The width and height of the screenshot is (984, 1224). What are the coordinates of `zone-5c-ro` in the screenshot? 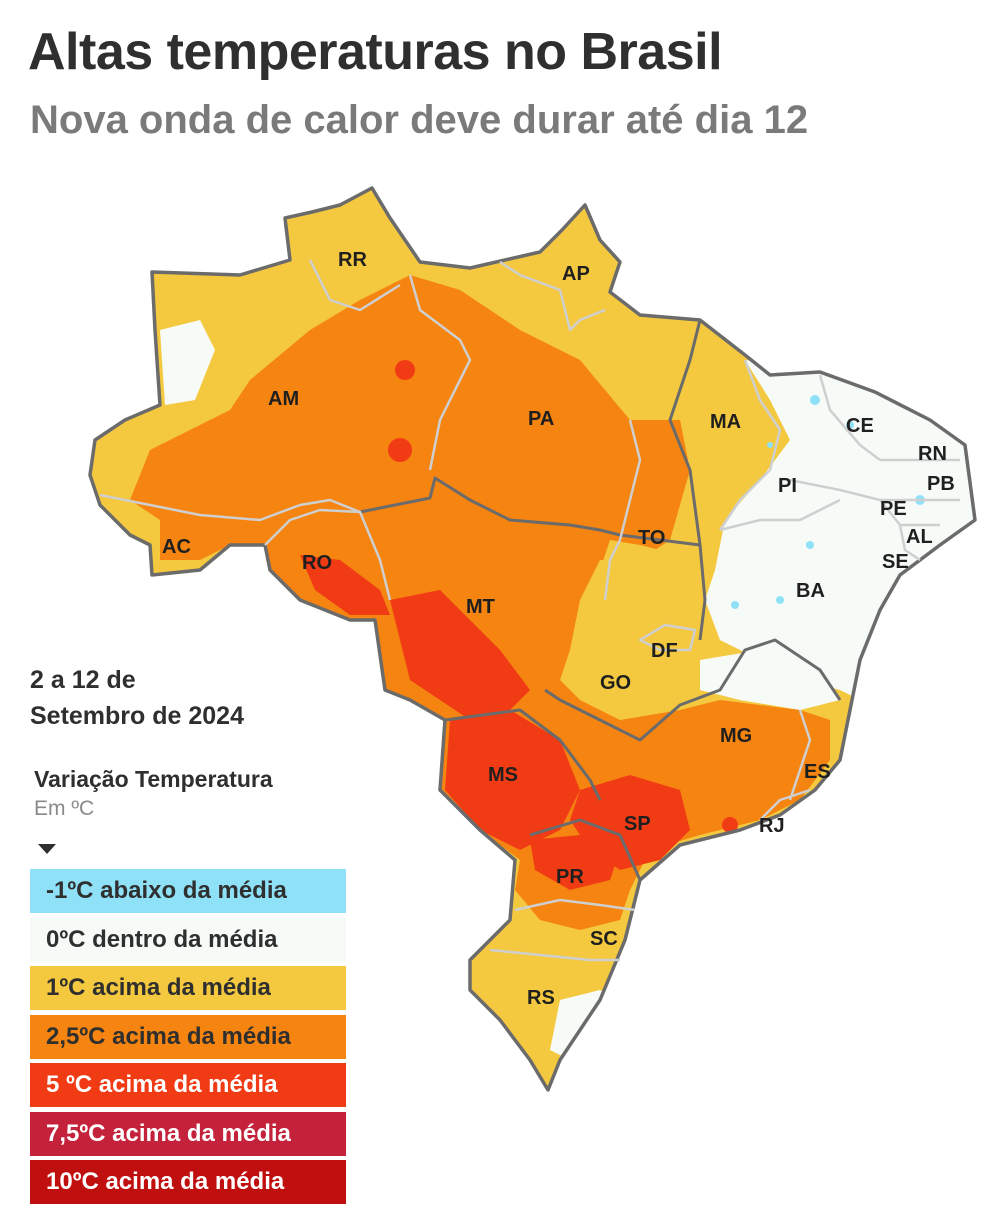 It's located at (345, 585).